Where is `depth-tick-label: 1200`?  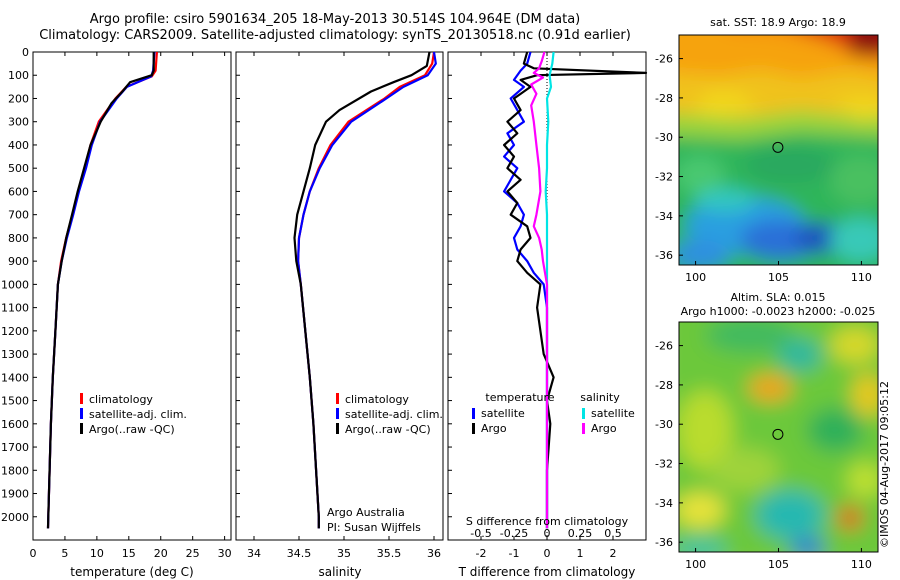 depth-tick-label: 1200 is located at coordinates (15, 331).